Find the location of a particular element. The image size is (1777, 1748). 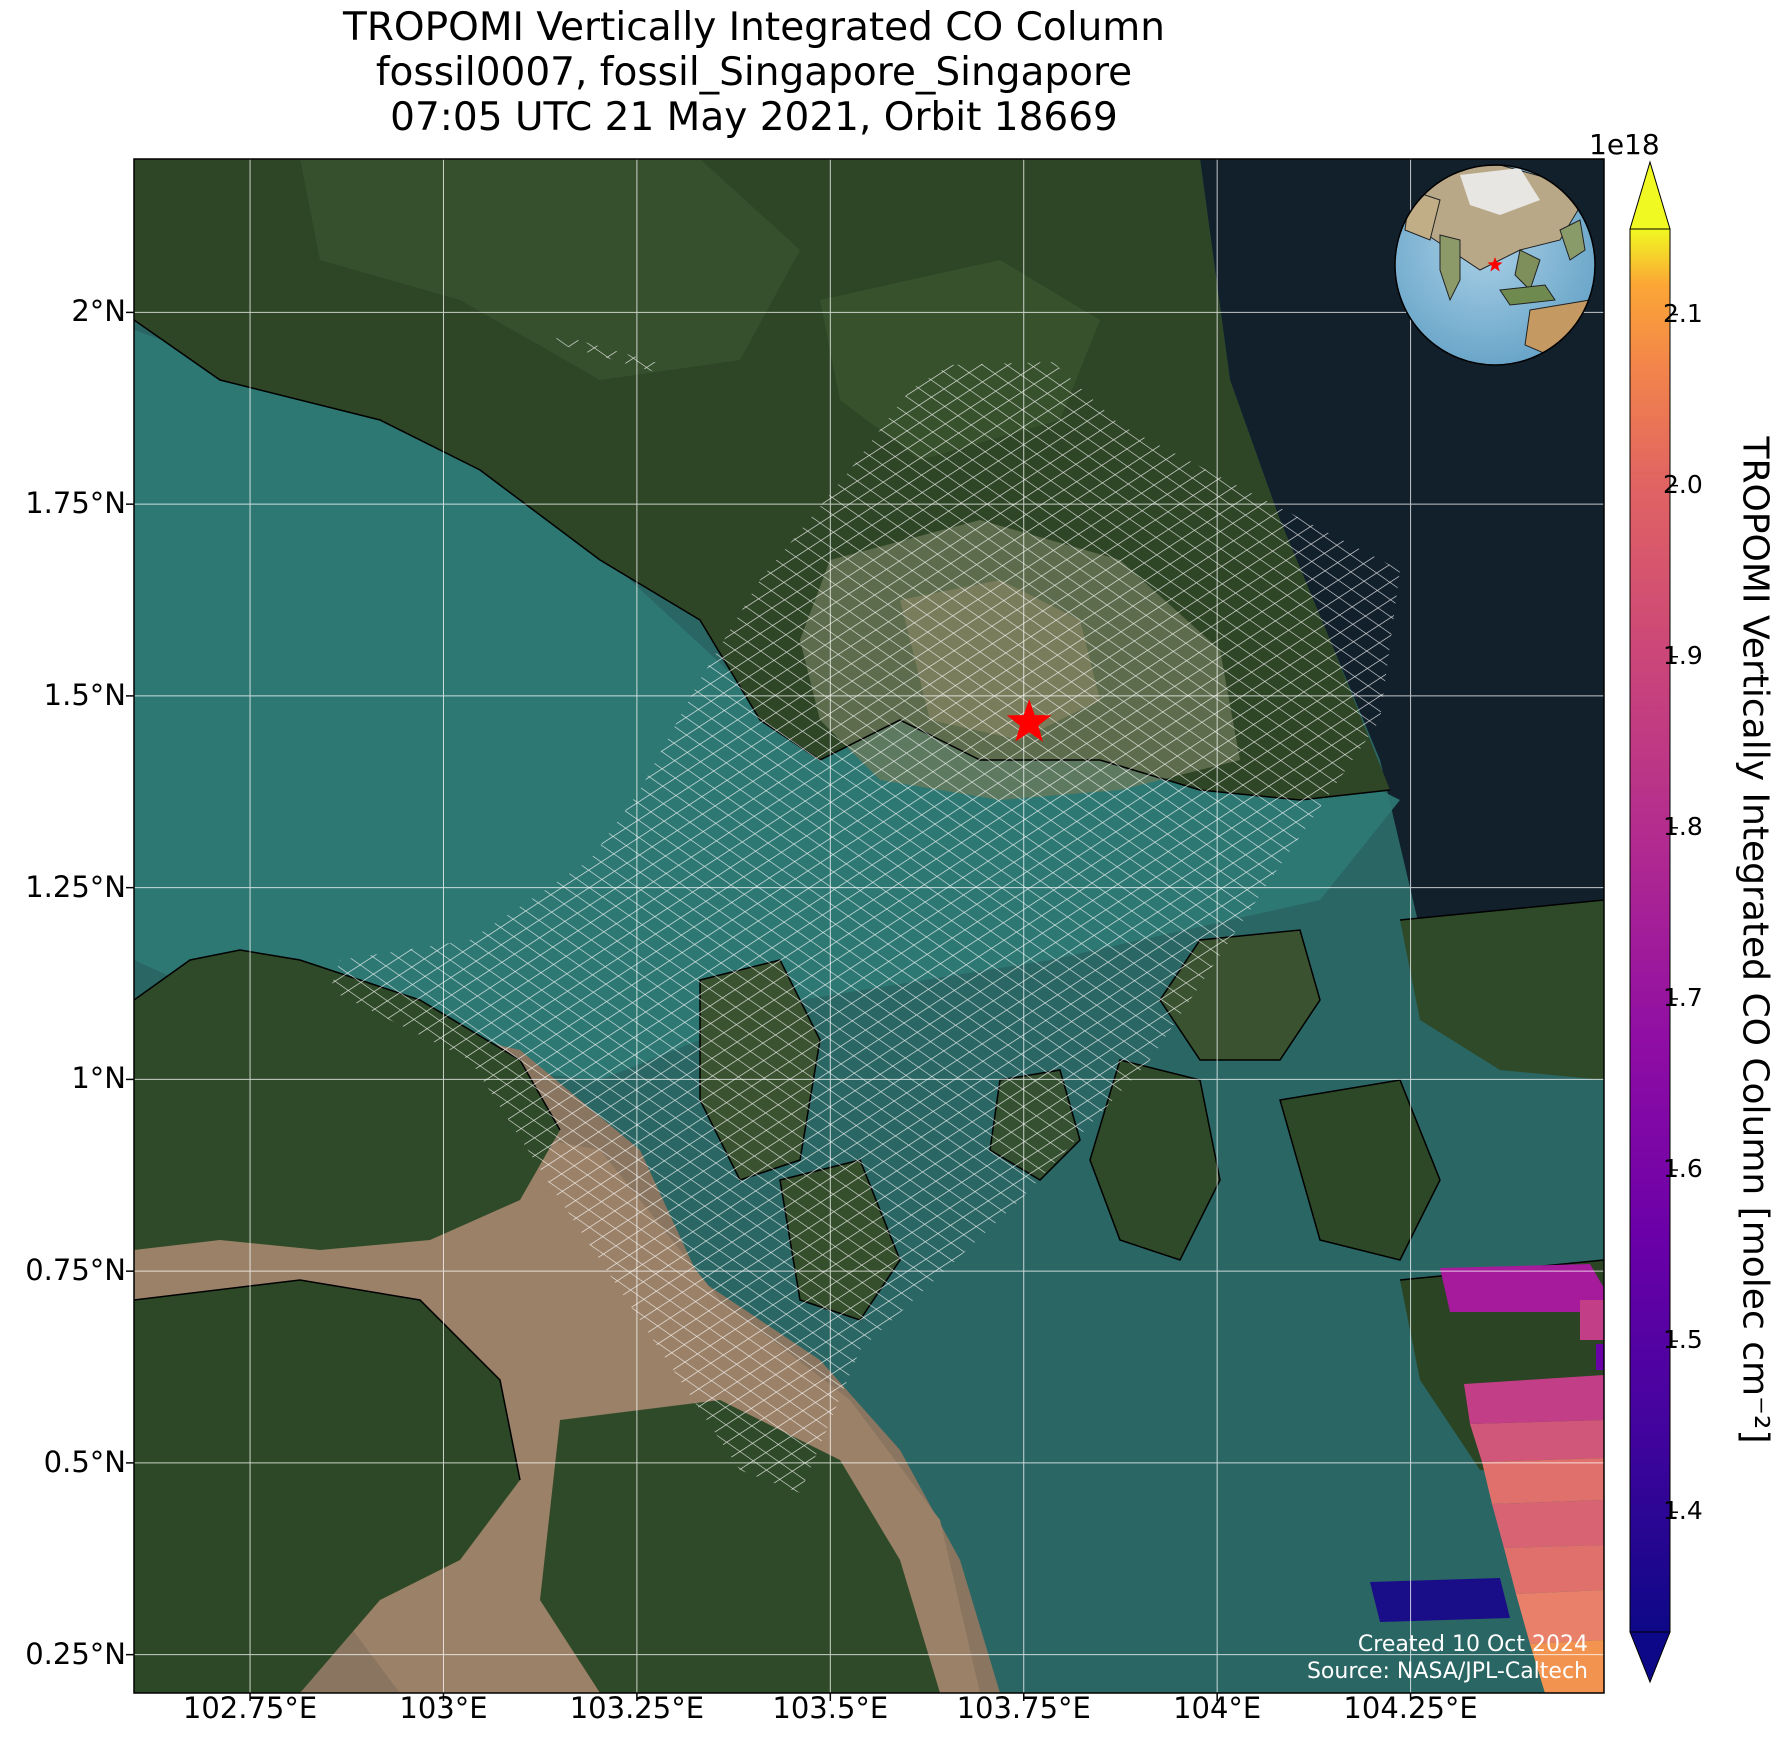

colorbar-ticks is located at coordinates (1674, 913).